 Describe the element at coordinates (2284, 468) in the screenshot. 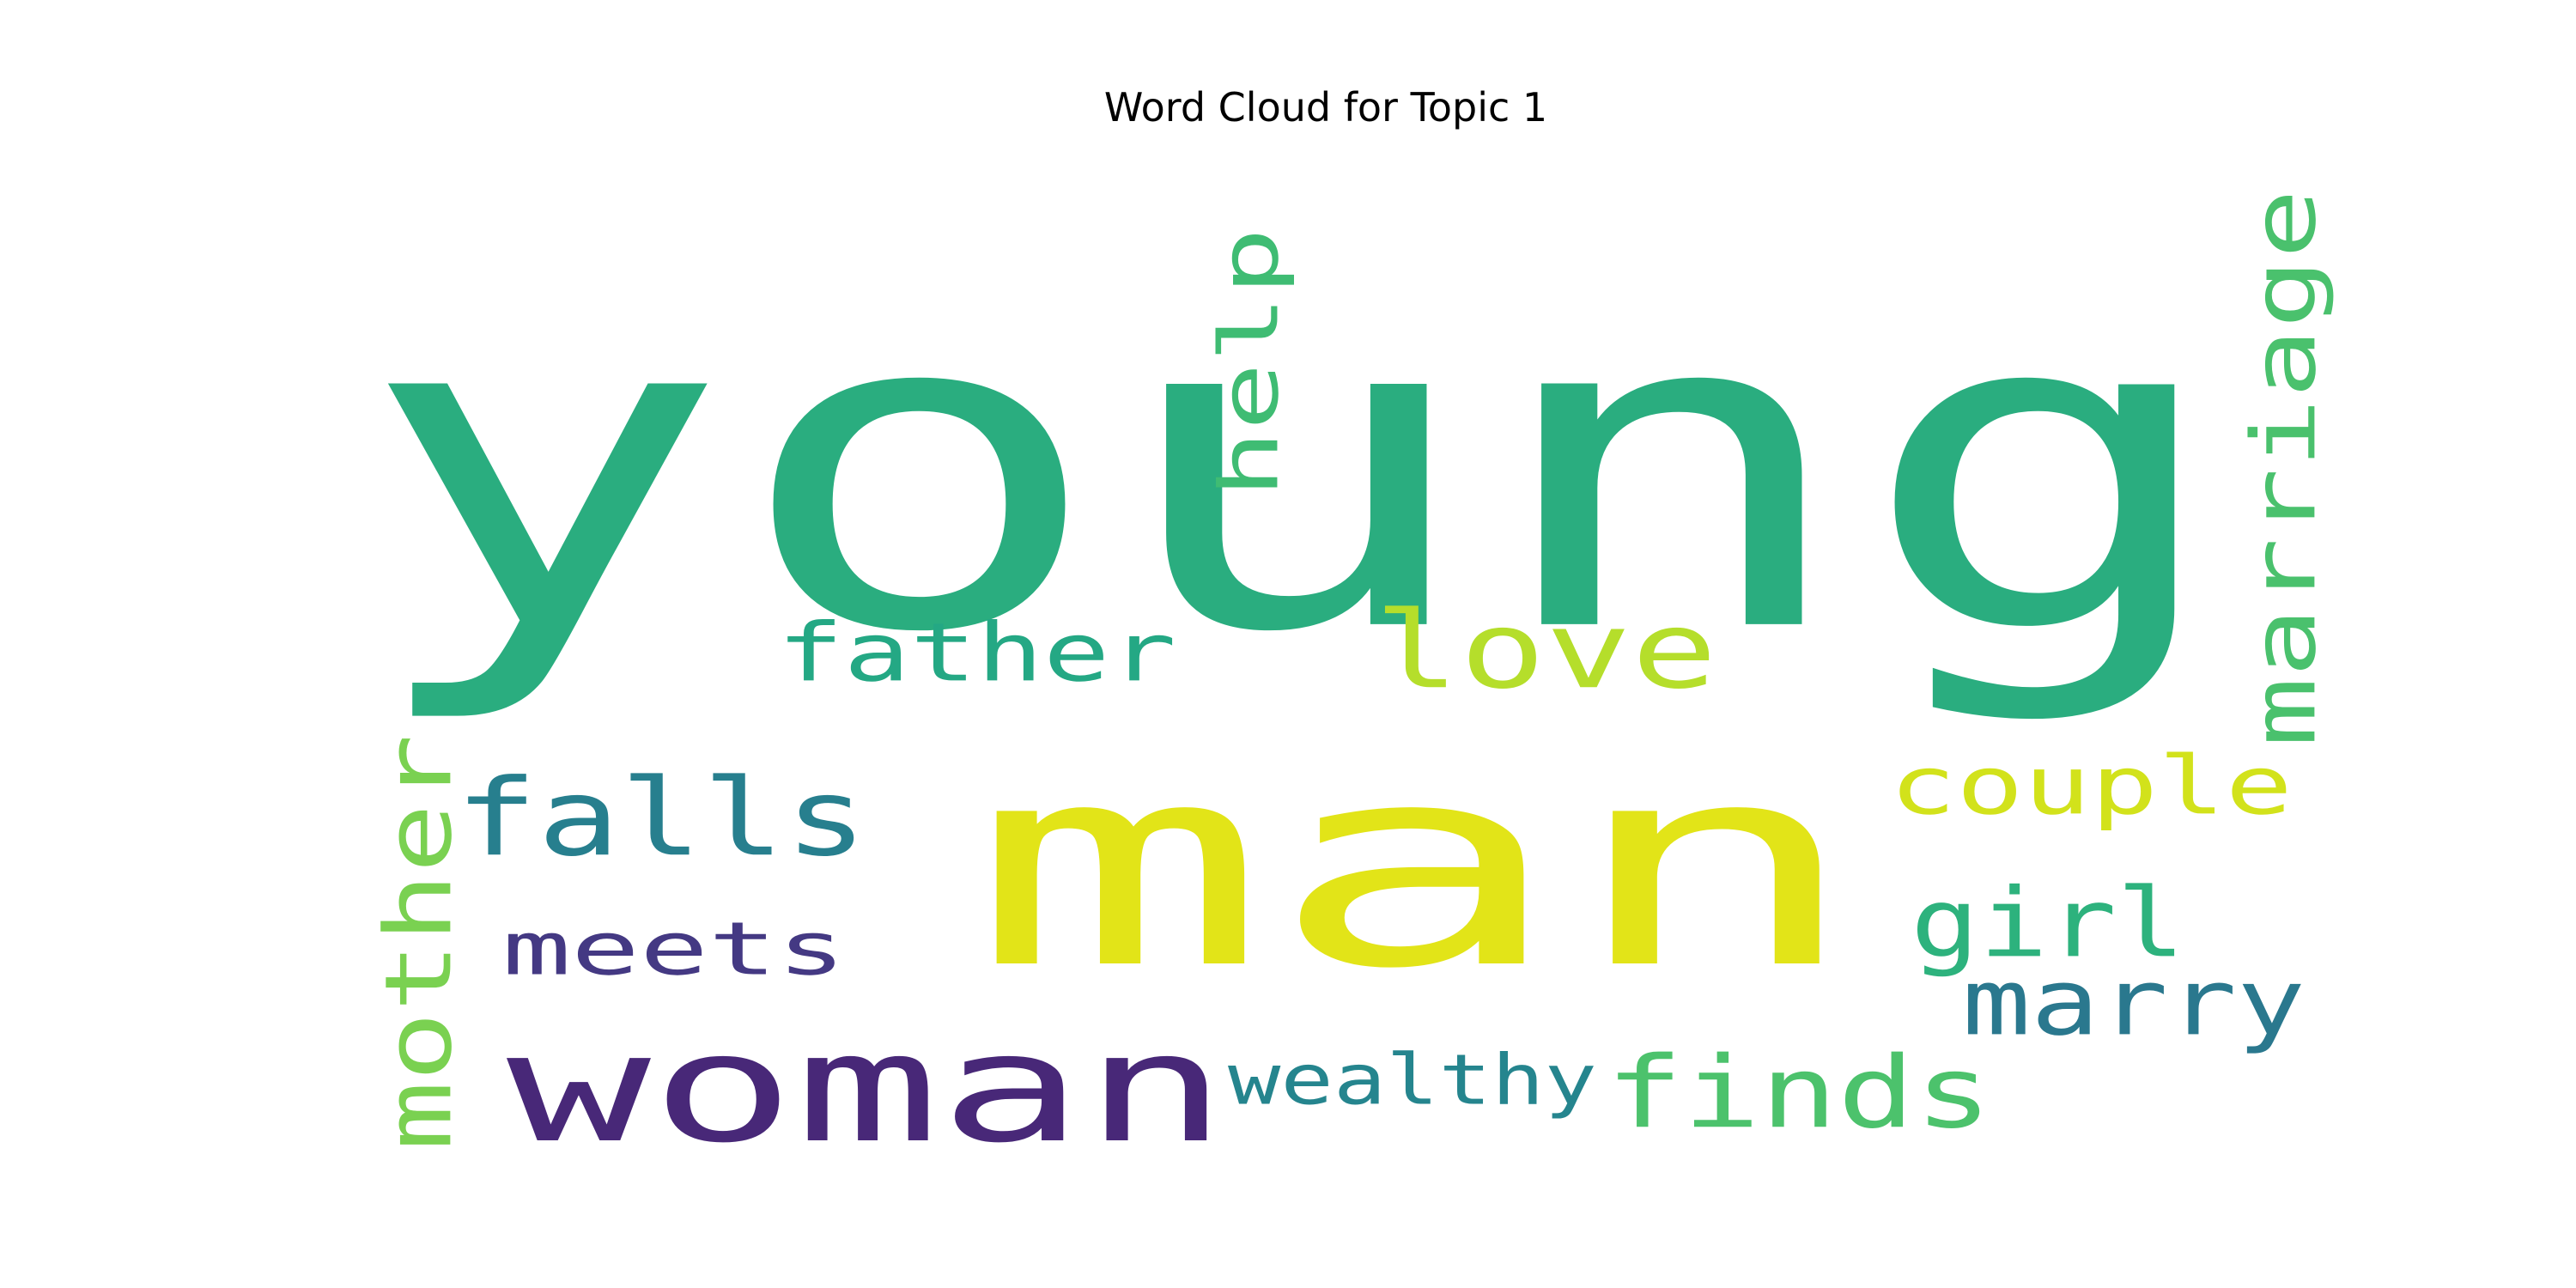

I see `word-marriage: marriage` at that location.